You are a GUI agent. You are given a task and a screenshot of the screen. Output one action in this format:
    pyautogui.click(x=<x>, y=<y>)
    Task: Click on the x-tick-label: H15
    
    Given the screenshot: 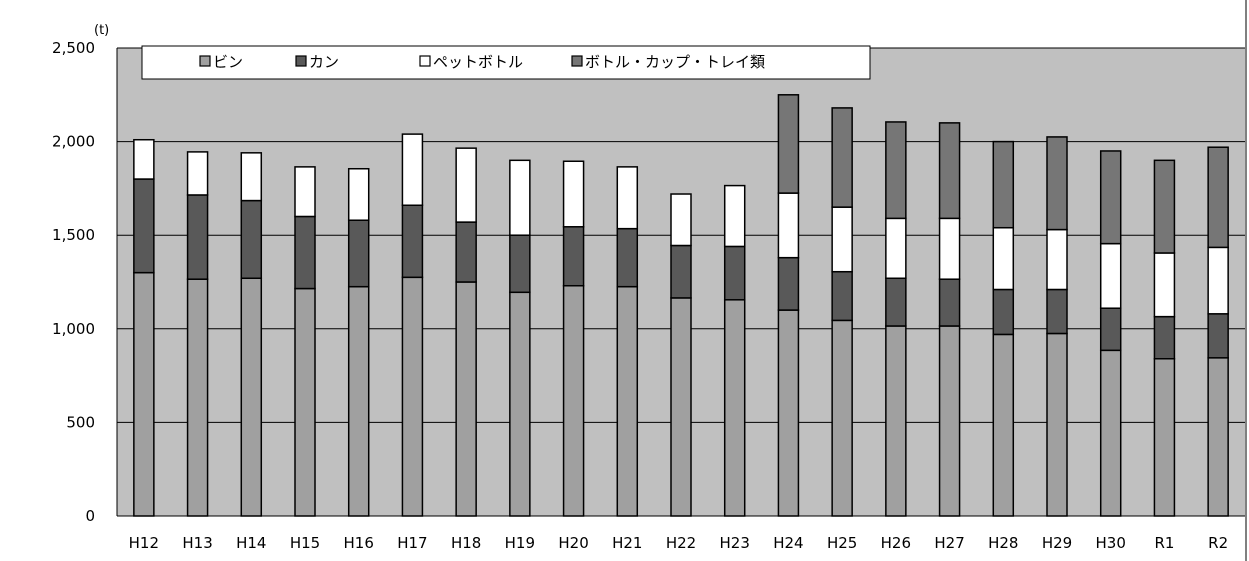 What is the action you would take?
    pyautogui.click(x=305, y=543)
    